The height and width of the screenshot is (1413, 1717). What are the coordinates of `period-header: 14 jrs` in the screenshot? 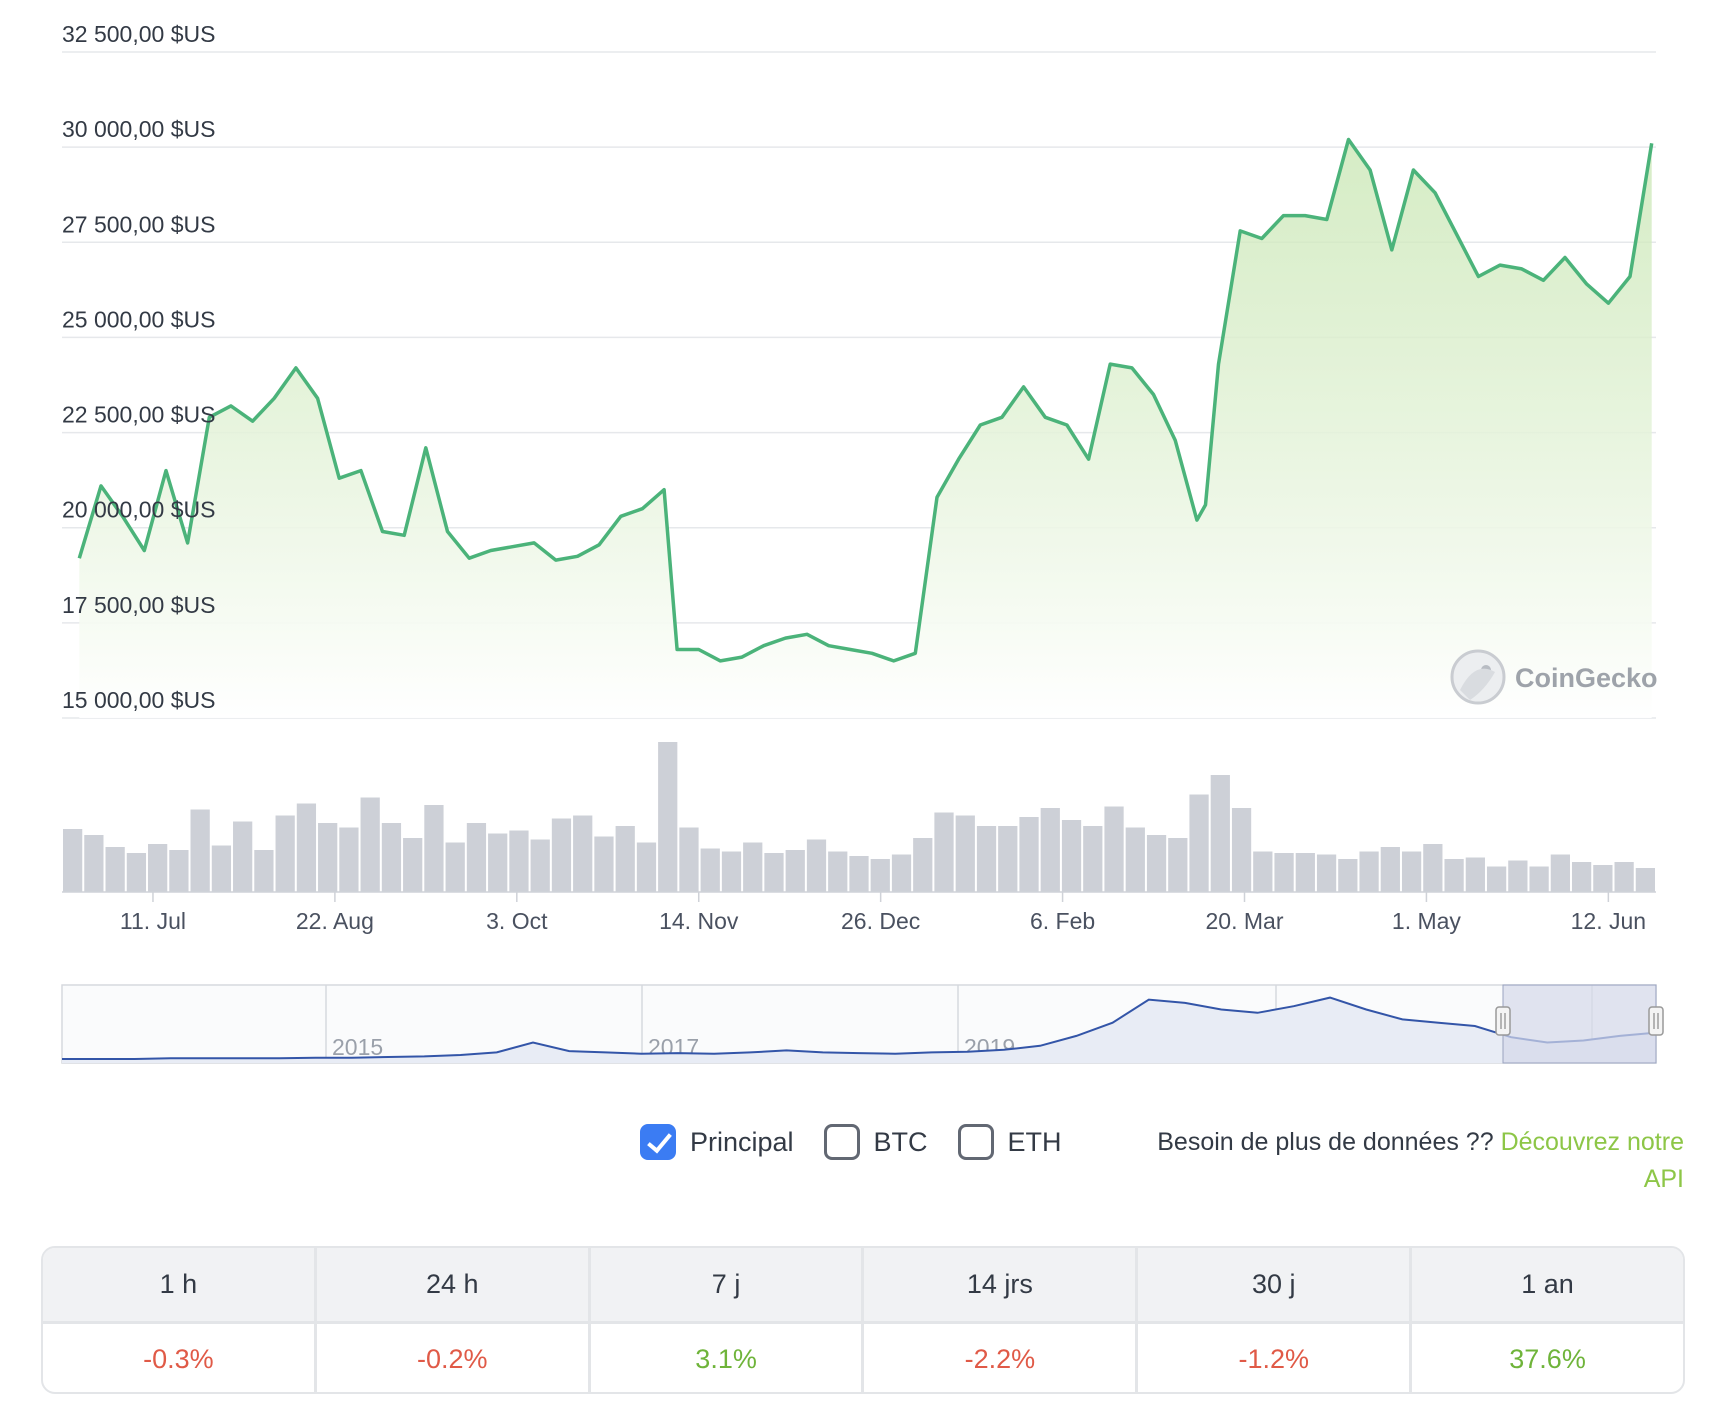 It's located at (1001, 1284).